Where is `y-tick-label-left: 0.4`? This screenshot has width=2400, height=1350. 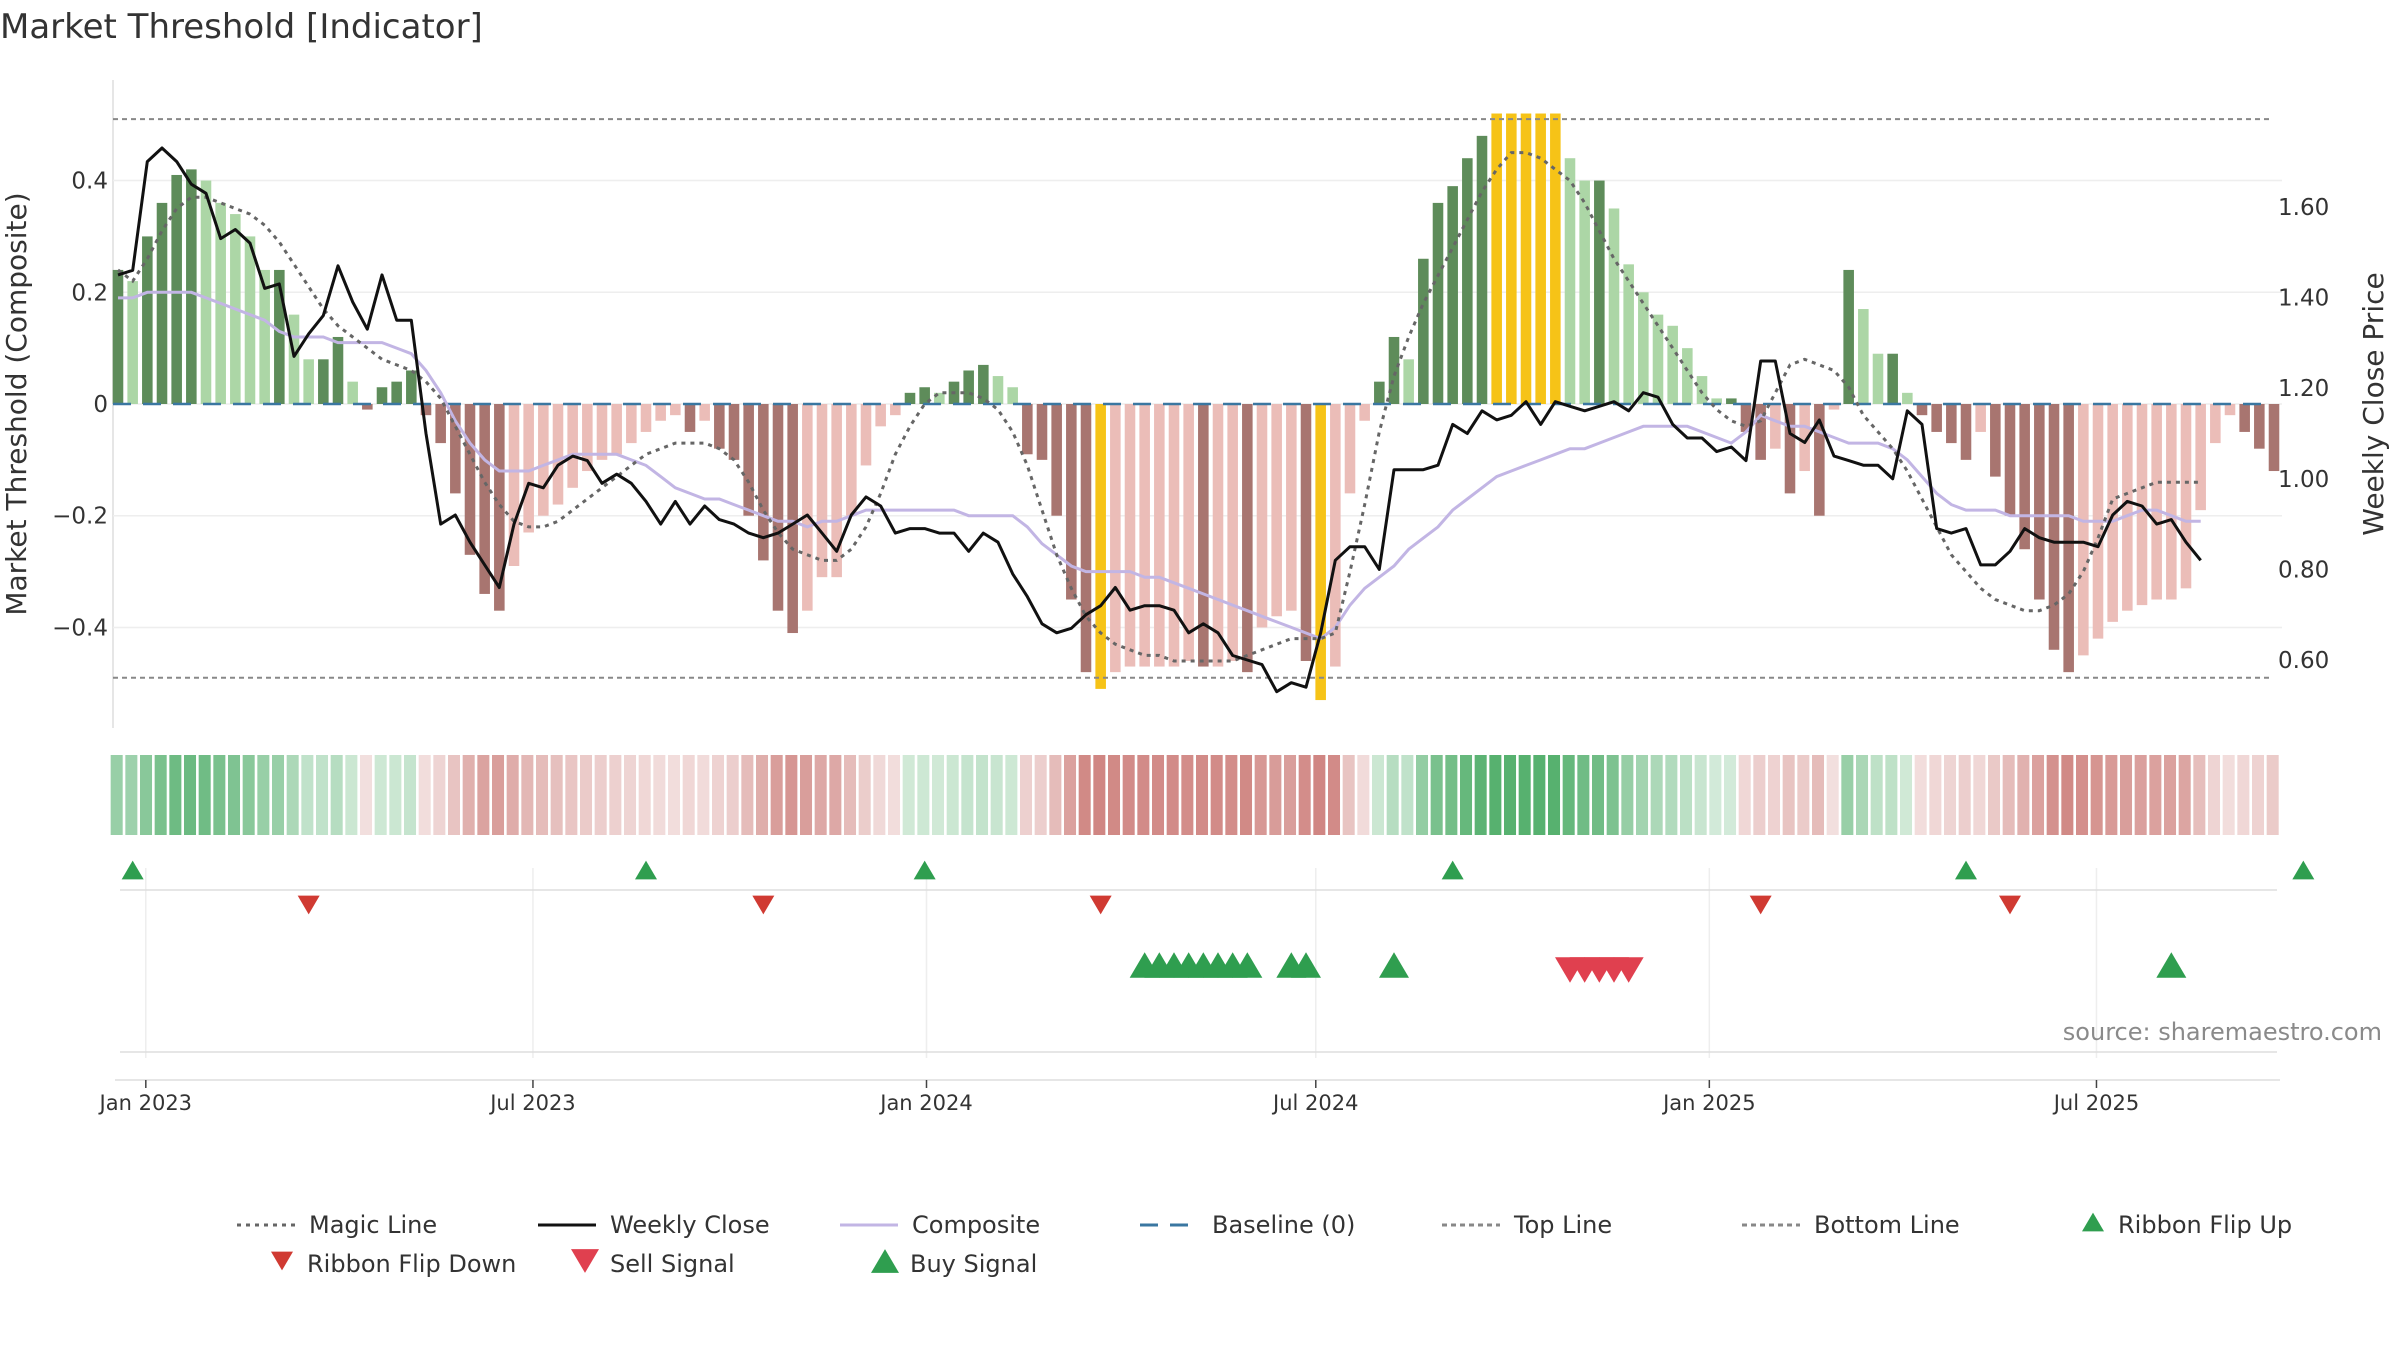
y-tick-label-left: 0.4 is located at coordinates (89, 182).